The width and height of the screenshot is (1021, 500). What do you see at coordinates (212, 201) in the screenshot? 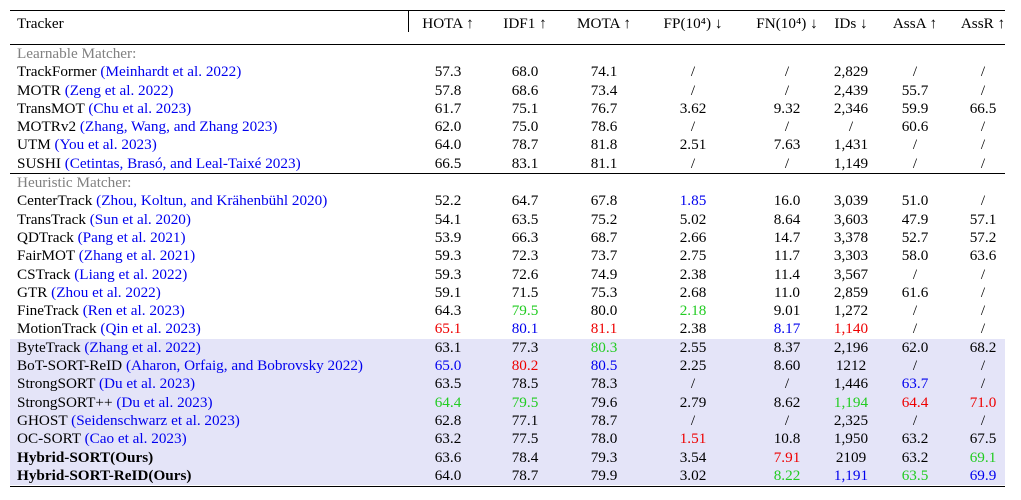
I see `citation-link: (Zhou, Koltun, and Krähenbühl 2020)` at bounding box center [212, 201].